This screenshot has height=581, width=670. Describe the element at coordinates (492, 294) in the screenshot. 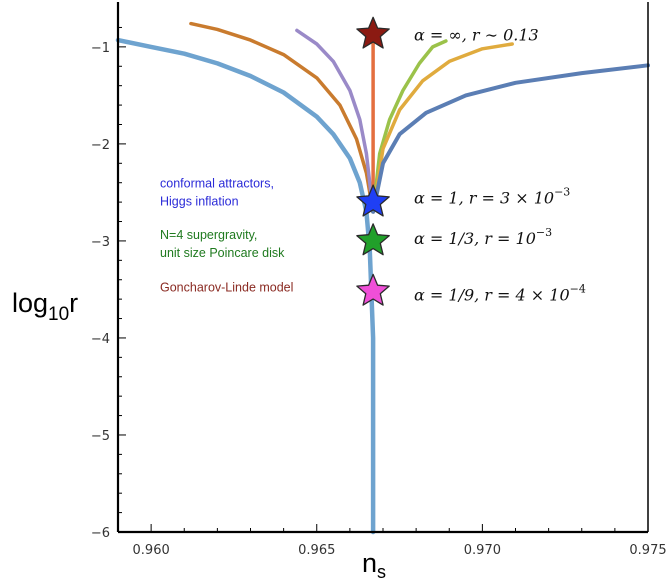

I see `annotation-text: α = 1/9, r = 4 × 10` at that location.